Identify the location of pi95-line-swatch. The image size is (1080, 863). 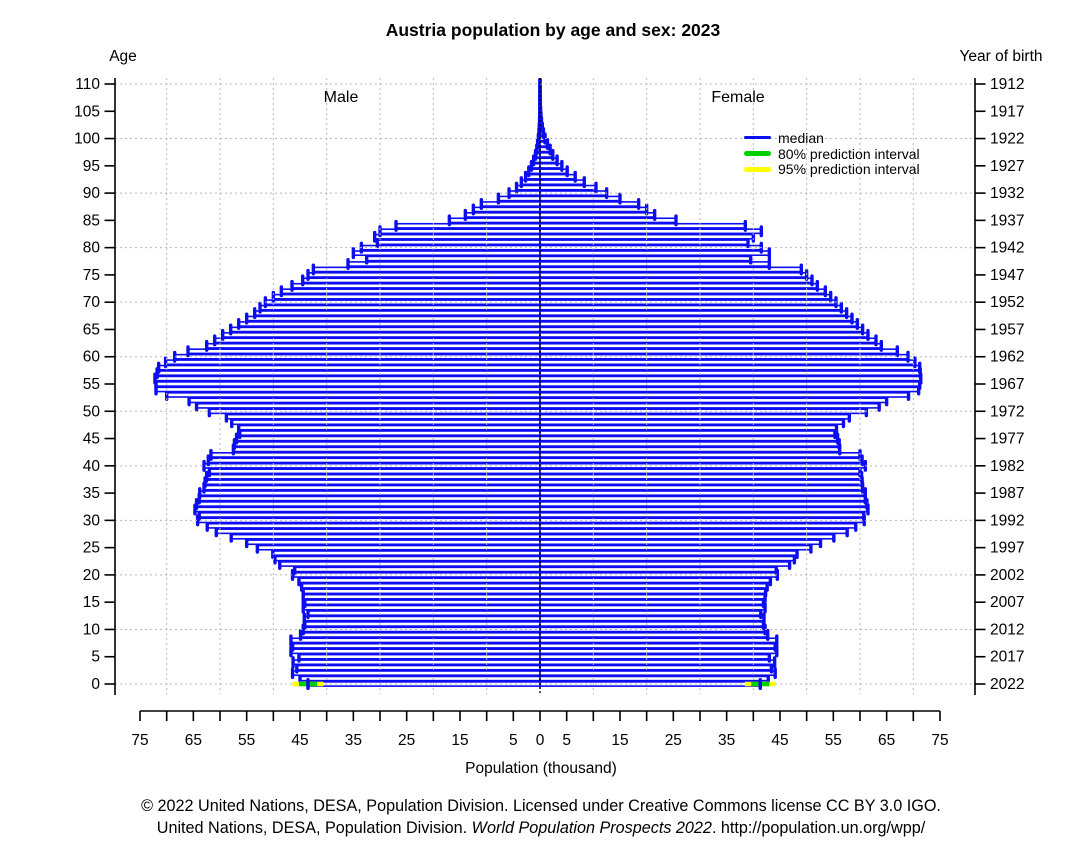
(757, 169).